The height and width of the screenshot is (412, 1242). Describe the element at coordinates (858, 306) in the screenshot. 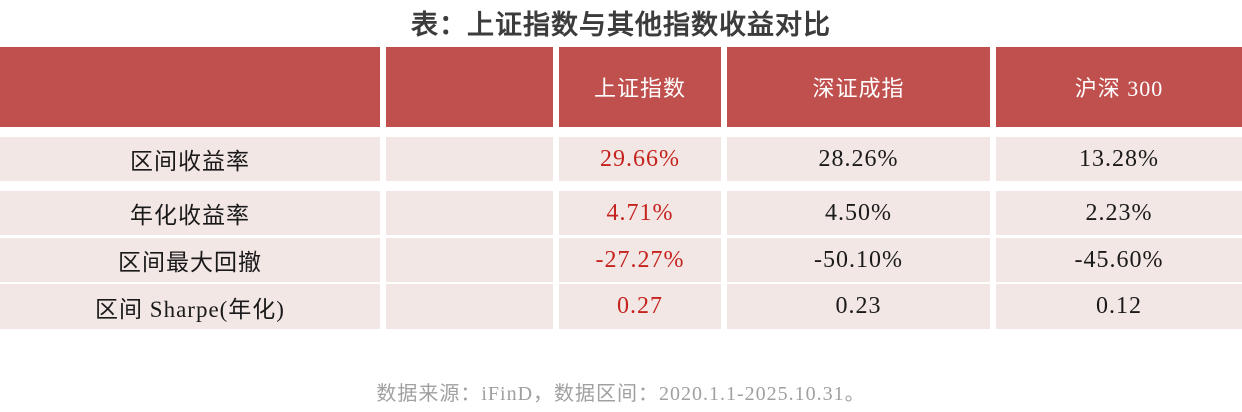

I see `value-szse: 0.23` at that location.